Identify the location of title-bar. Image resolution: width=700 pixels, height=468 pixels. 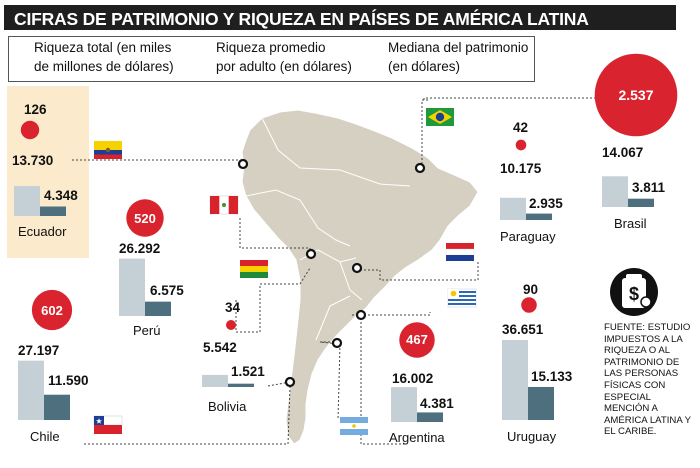
(340, 17).